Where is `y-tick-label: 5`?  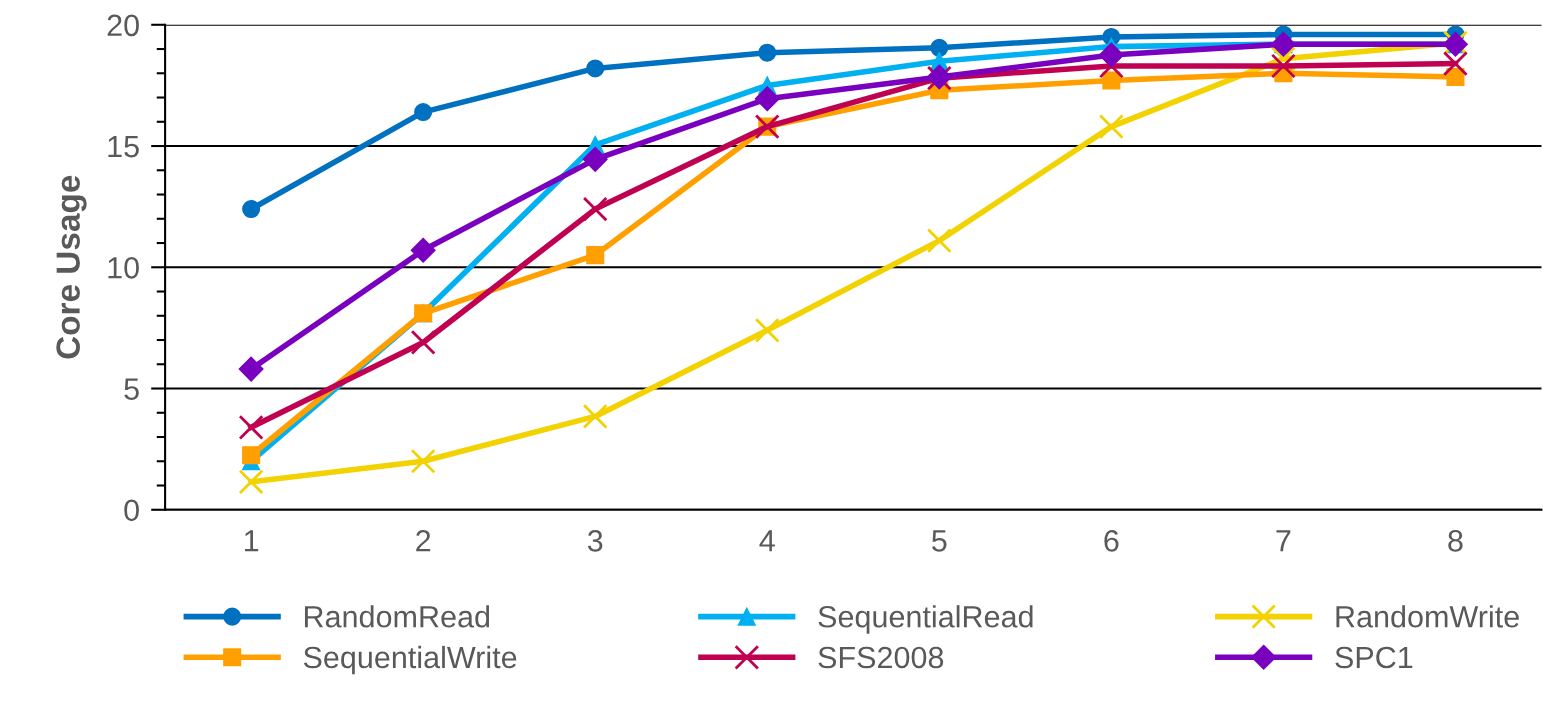 y-tick-label: 5 is located at coordinates (131, 389).